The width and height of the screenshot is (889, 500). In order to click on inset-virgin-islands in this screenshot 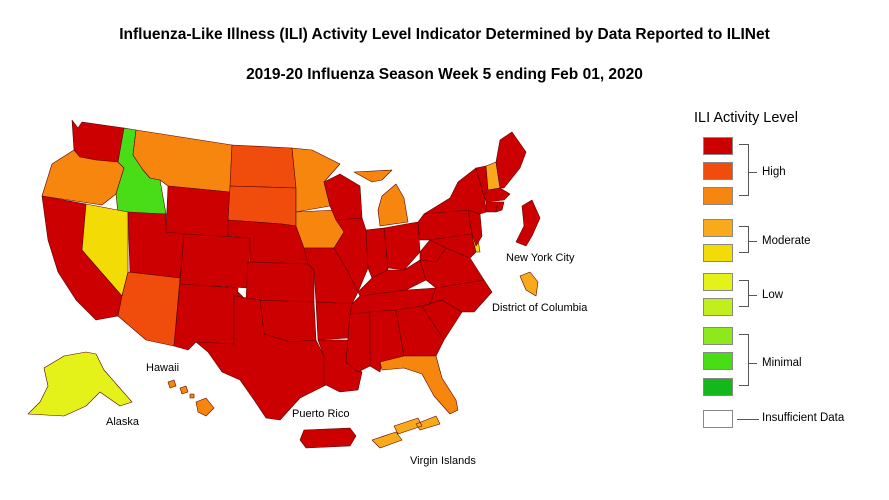, I will do `click(406, 432)`.